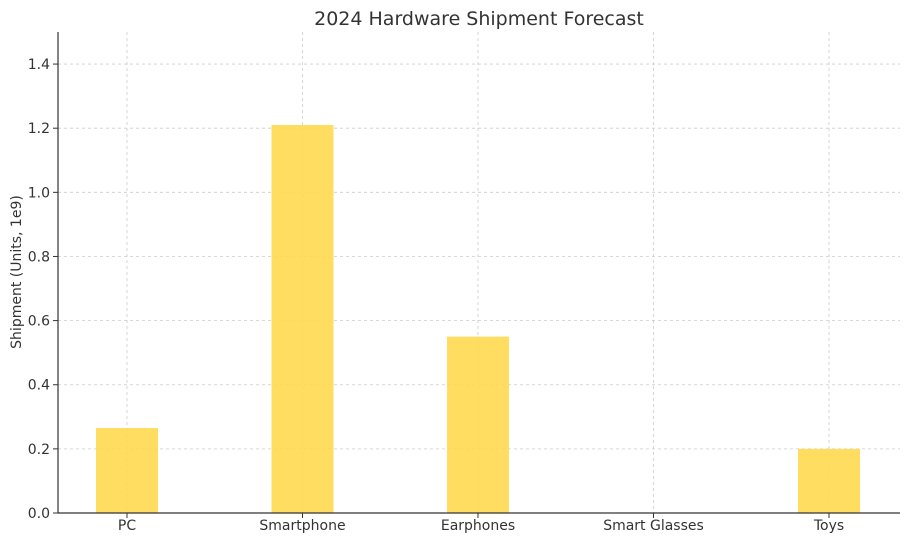 The height and width of the screenshot is (546, 908). I want to click on bar-pc, so click(127, 470).